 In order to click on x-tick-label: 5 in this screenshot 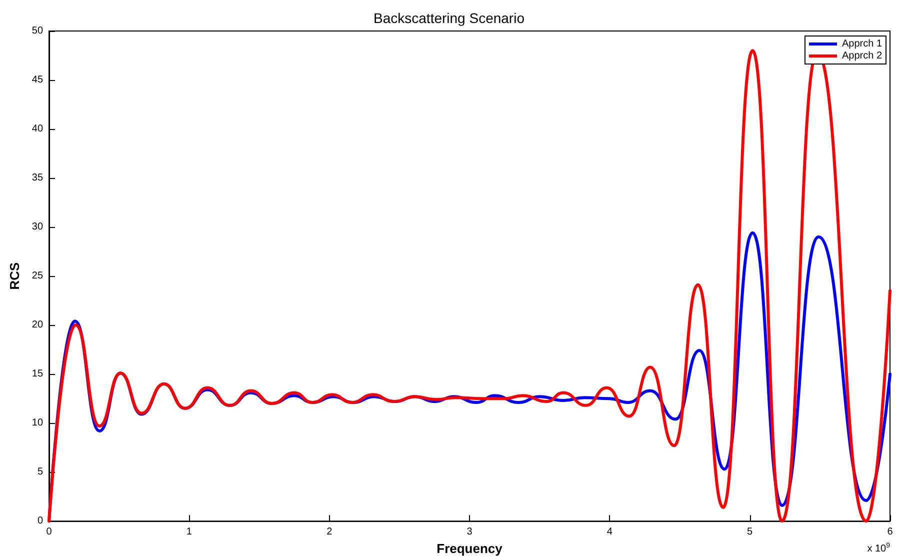, I will do `click(750, 532)`.